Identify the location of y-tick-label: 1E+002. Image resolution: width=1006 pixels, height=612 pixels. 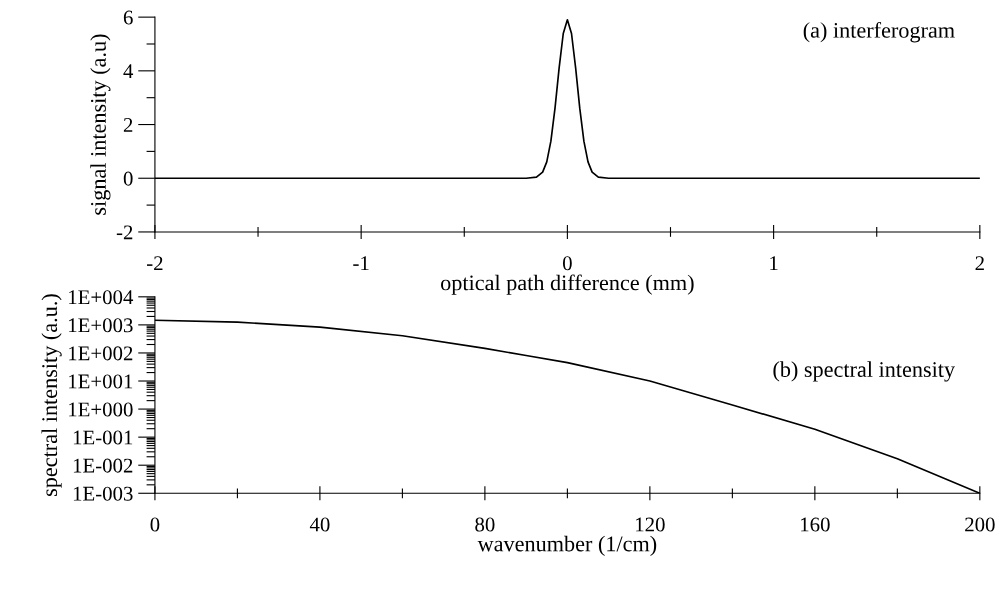
(101, 353).